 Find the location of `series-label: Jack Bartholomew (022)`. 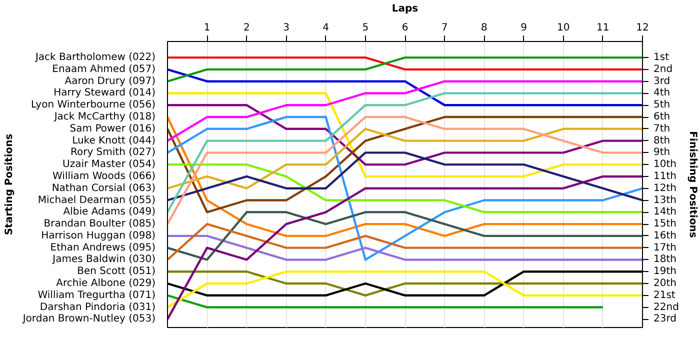

series-label: Jack Bartholomew (022) is located at coordinates (95, 58).